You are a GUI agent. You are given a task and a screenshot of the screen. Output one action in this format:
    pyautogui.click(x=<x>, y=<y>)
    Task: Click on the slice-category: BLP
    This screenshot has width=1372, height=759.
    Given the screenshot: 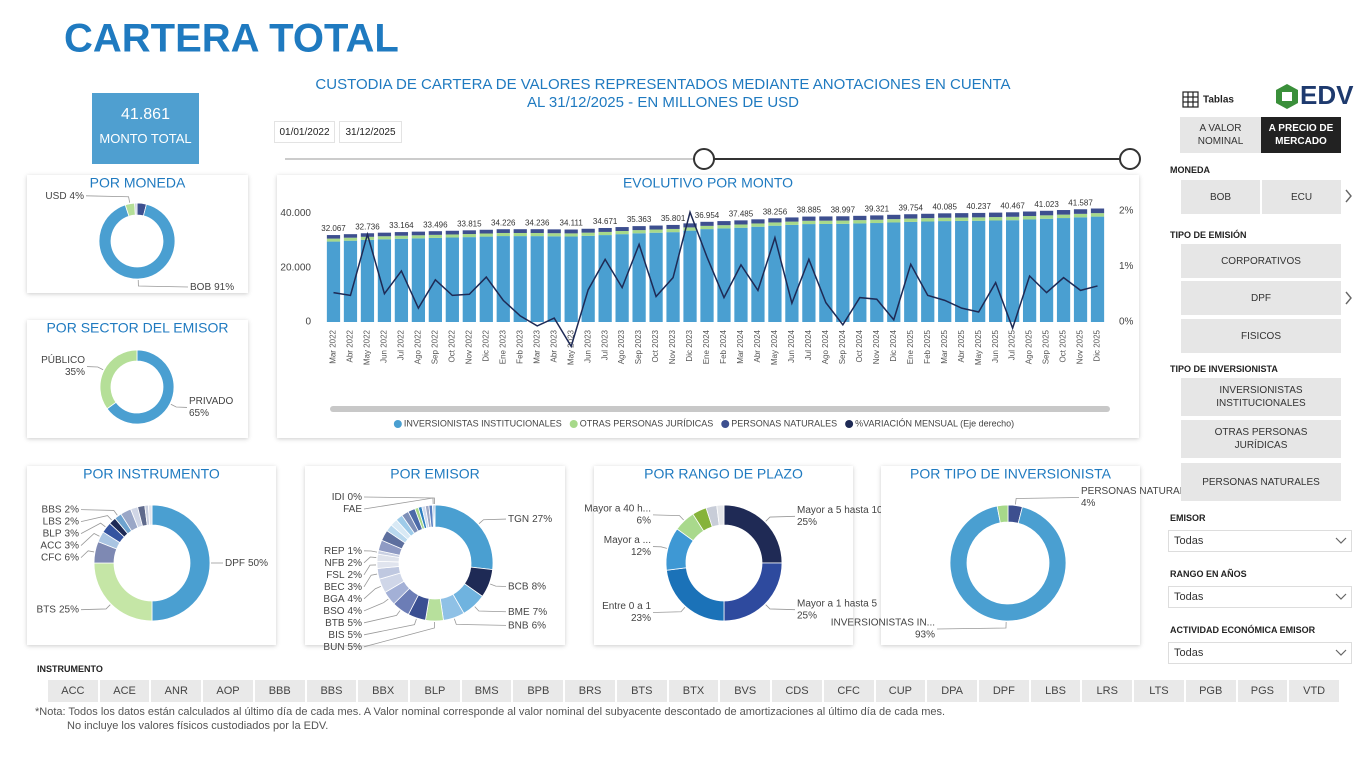 What is the action you would take?
    pyautogui.click(x=52, y=533)
    